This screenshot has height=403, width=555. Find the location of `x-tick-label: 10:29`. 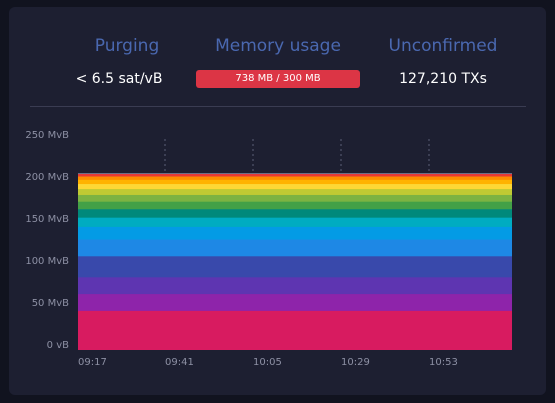

x-tick-label: 10:29 is located at coordinates (355, 362).